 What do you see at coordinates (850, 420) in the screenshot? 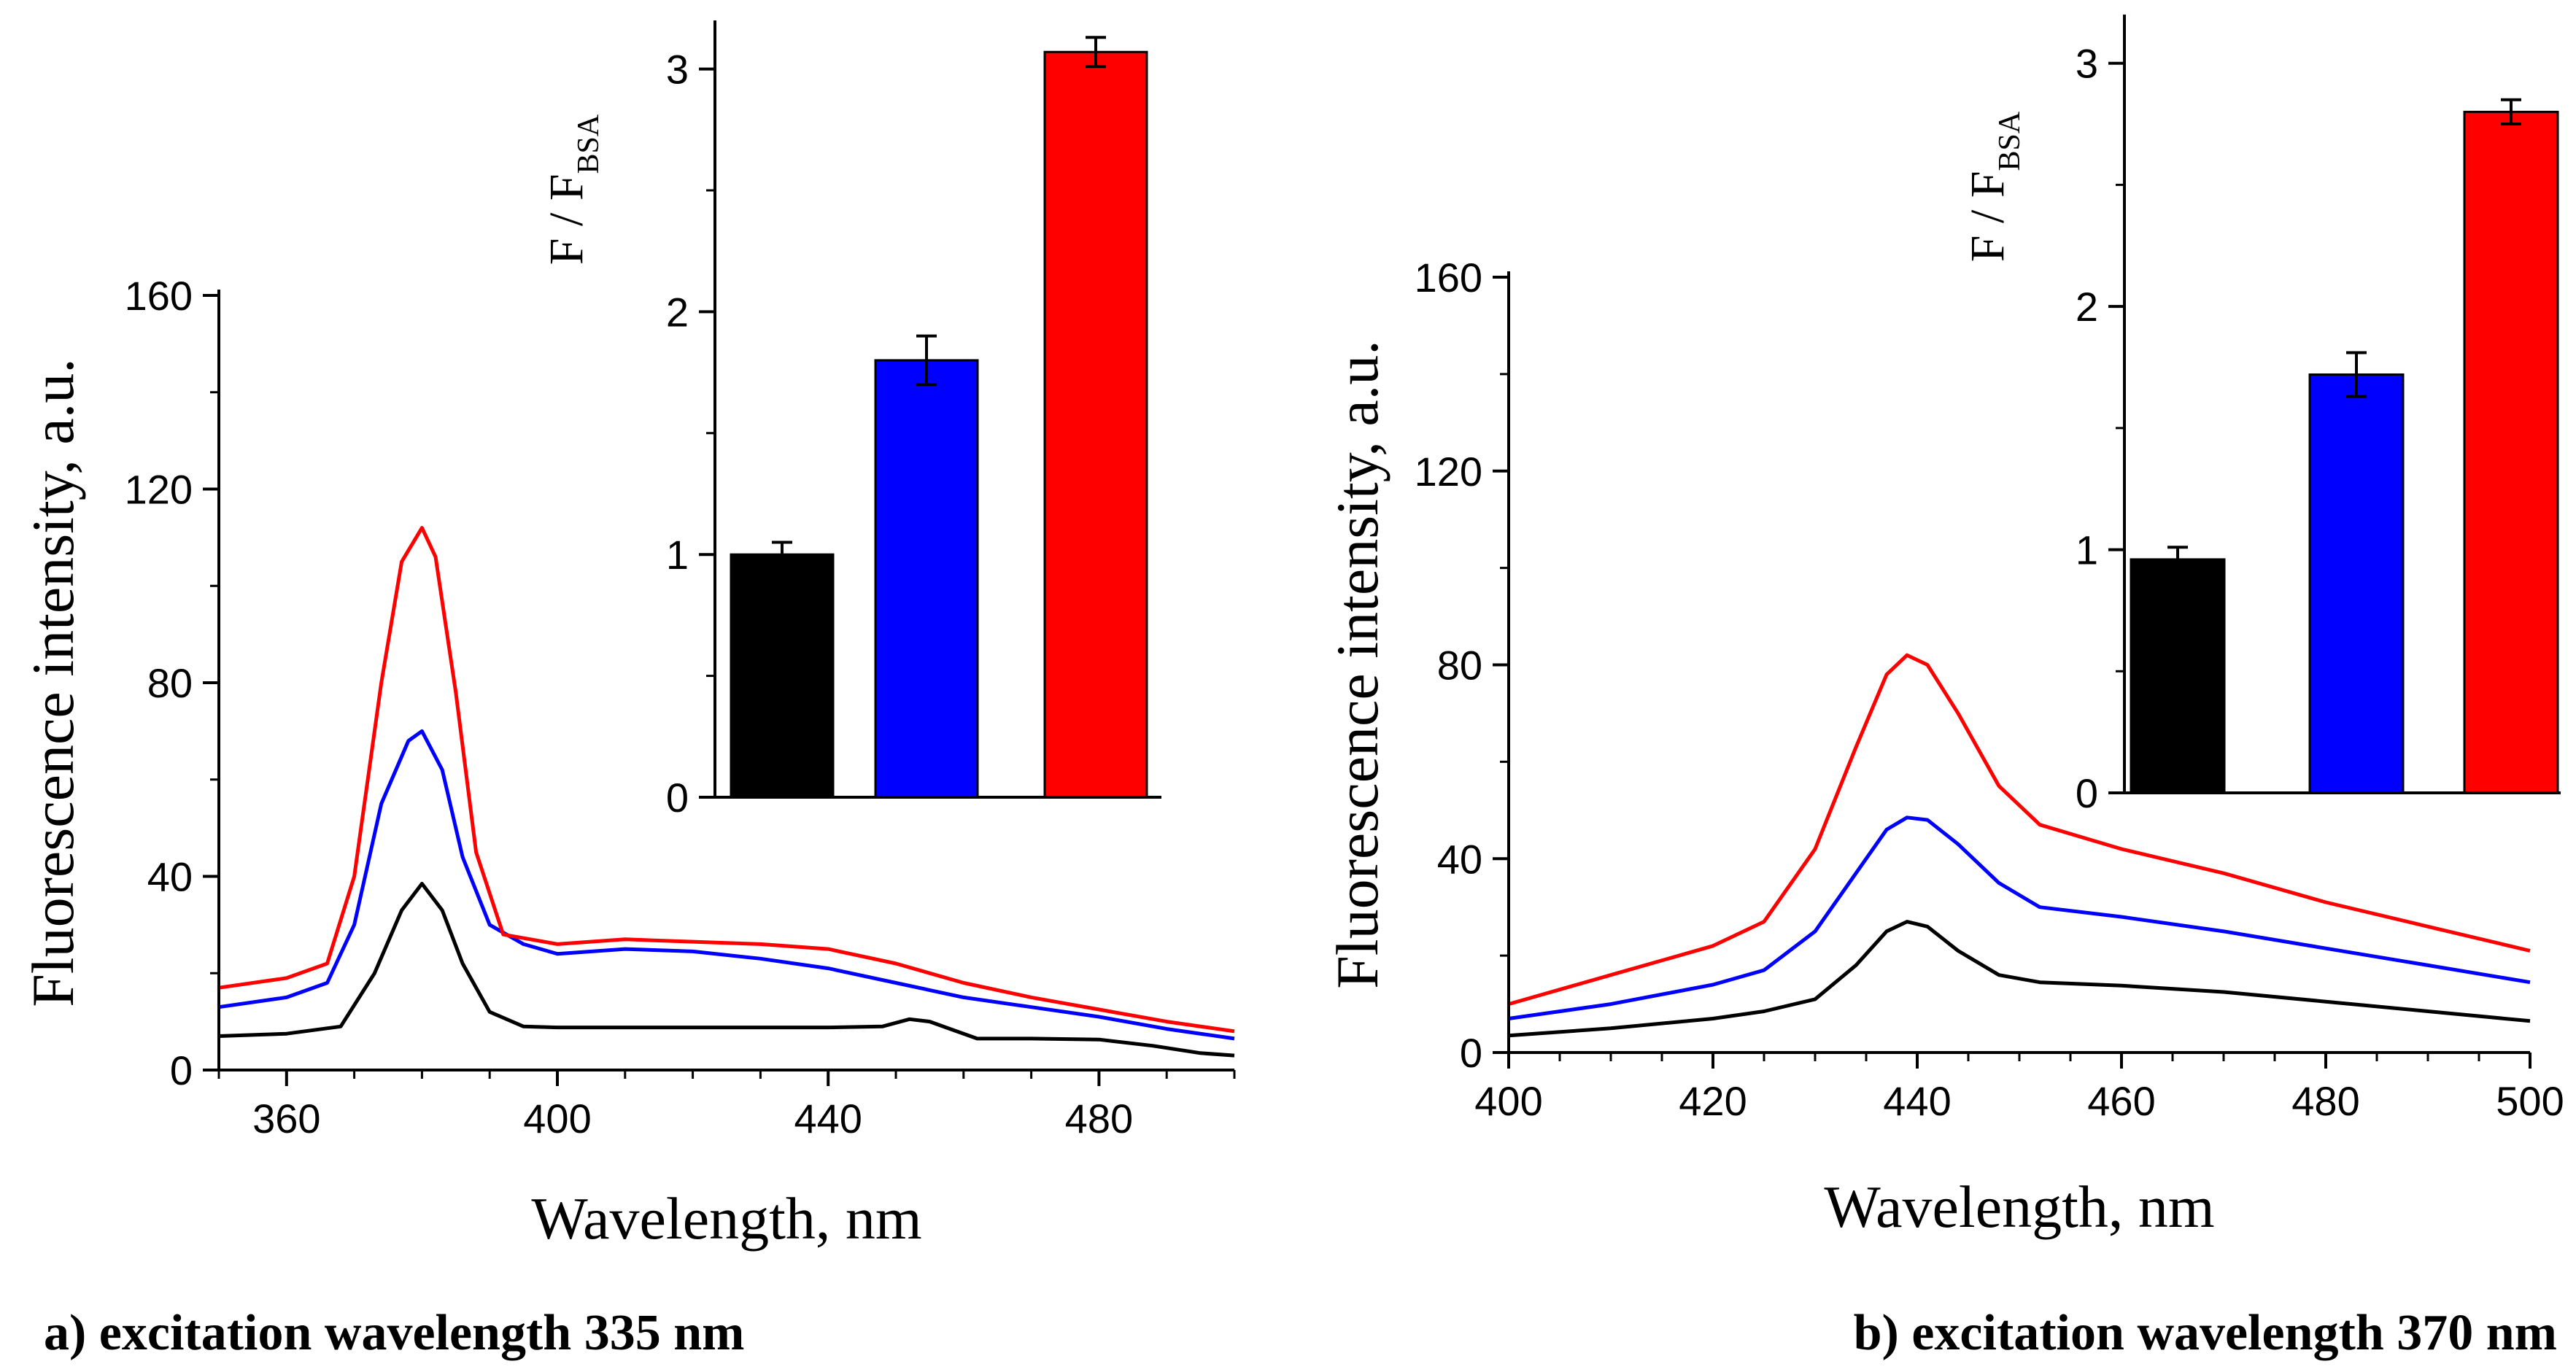
I see `inset-a: 0 1 2 3 F / FBSA` at bounding box center [850, 420].